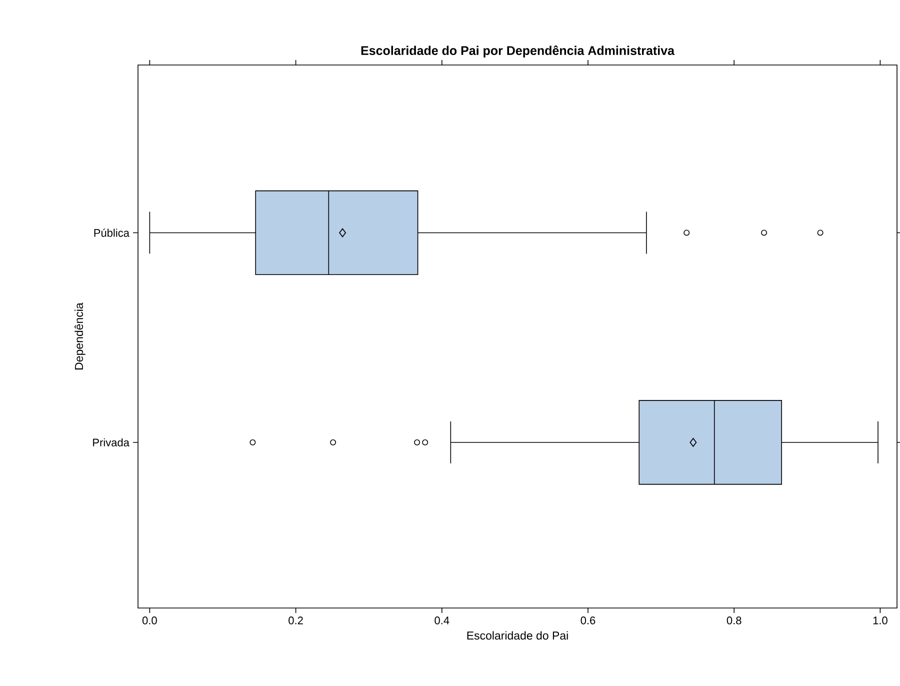  I want to click on x-tick-label: 0.4, so click(442, 620).